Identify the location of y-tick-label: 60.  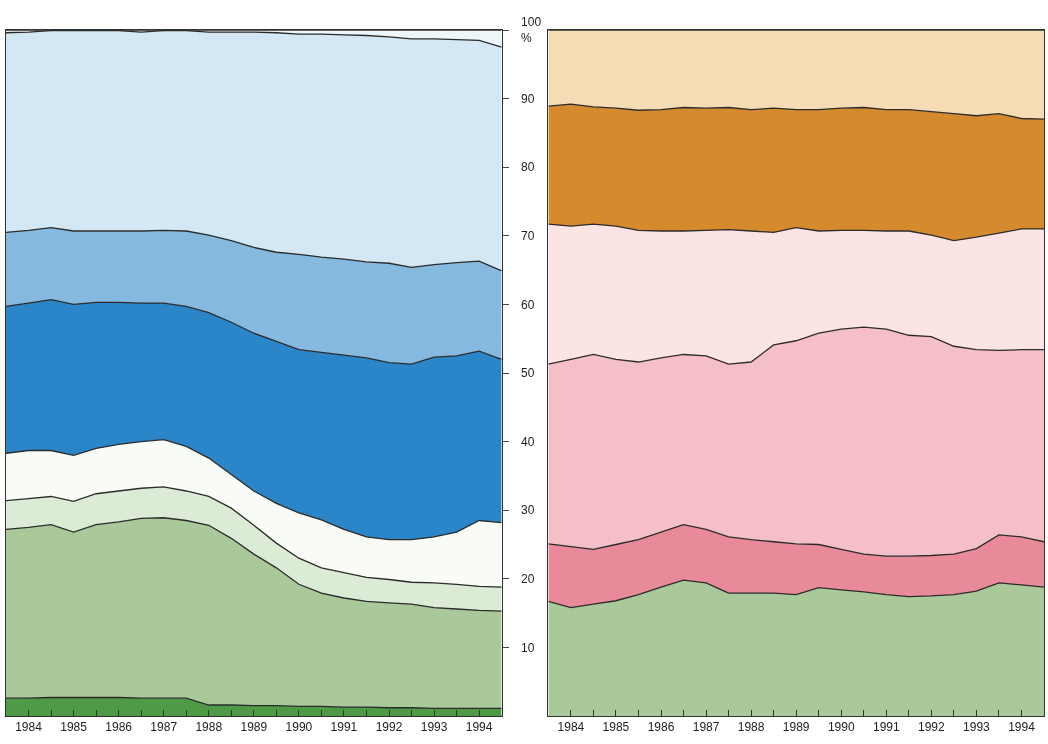
(528, 304).